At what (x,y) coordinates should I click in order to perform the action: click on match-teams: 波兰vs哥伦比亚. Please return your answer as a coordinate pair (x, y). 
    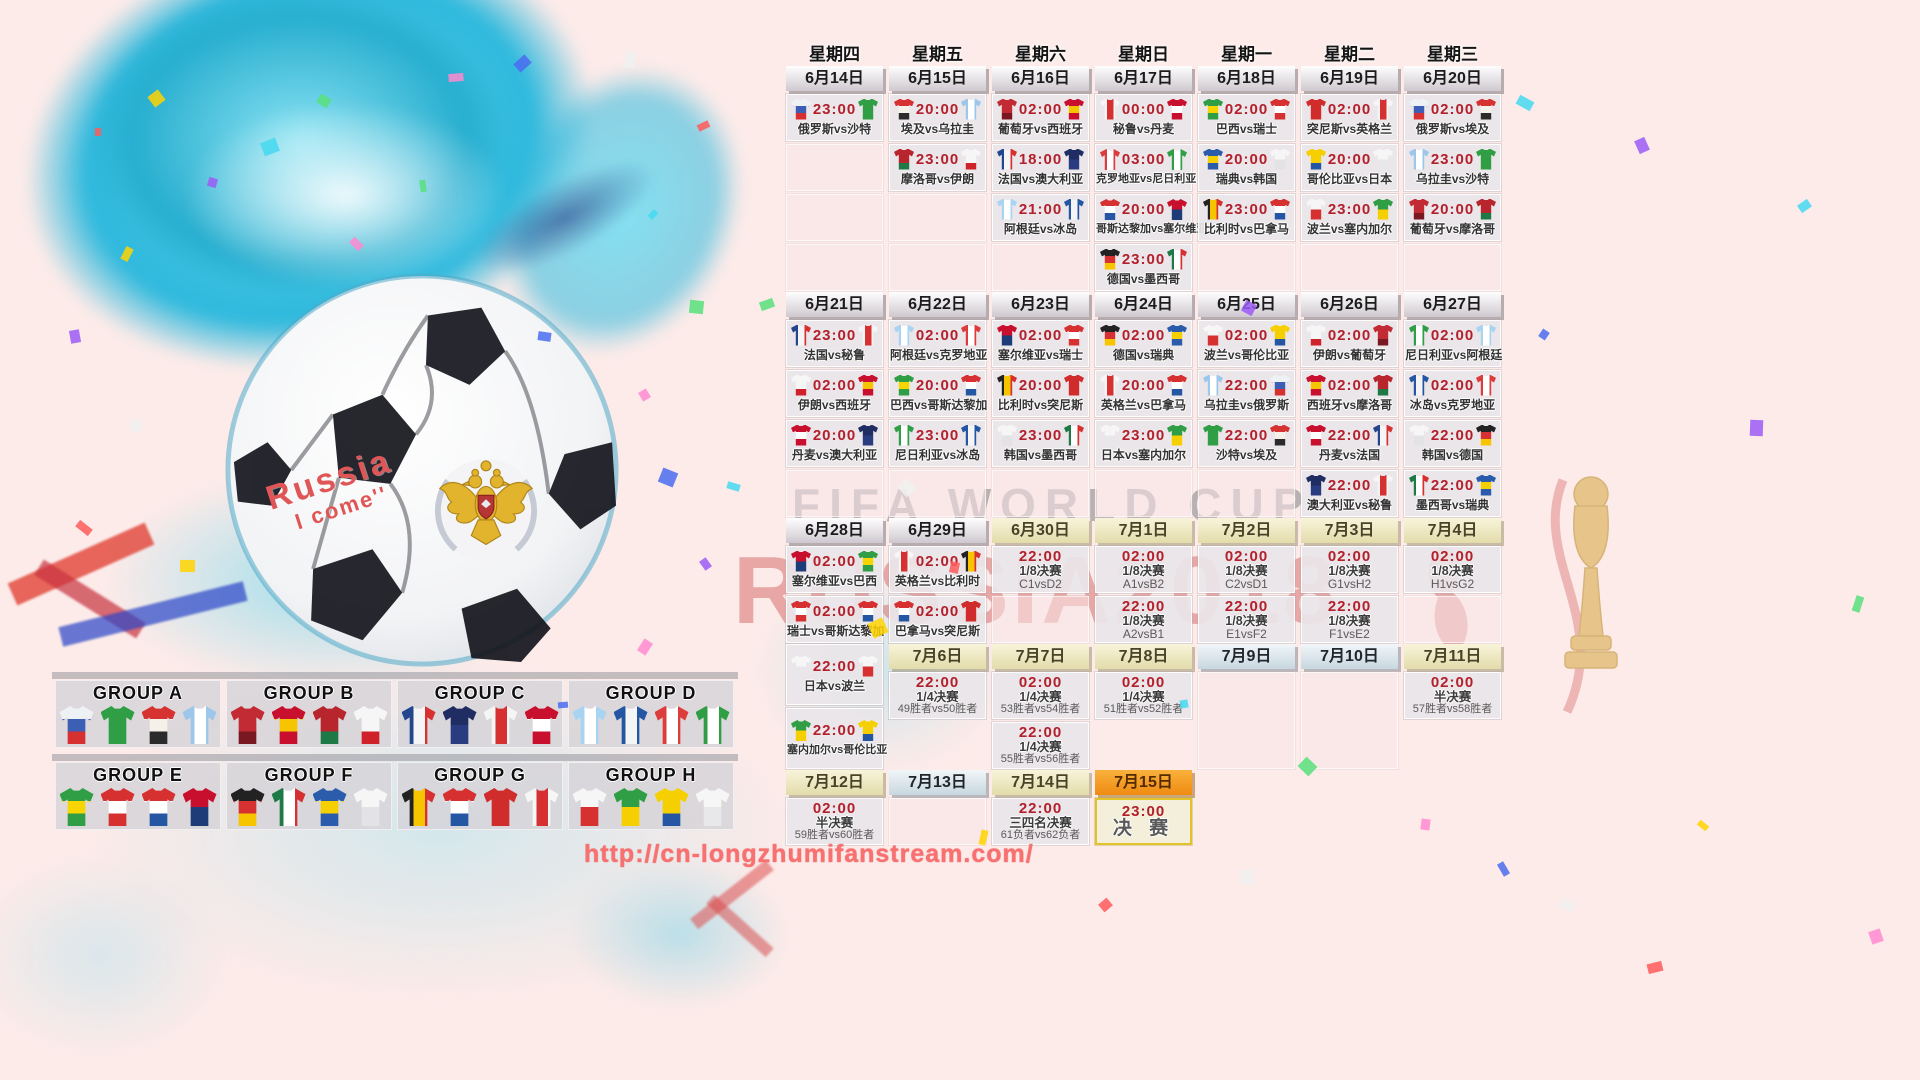
    Looking at the image, I should click on (1246, 354).